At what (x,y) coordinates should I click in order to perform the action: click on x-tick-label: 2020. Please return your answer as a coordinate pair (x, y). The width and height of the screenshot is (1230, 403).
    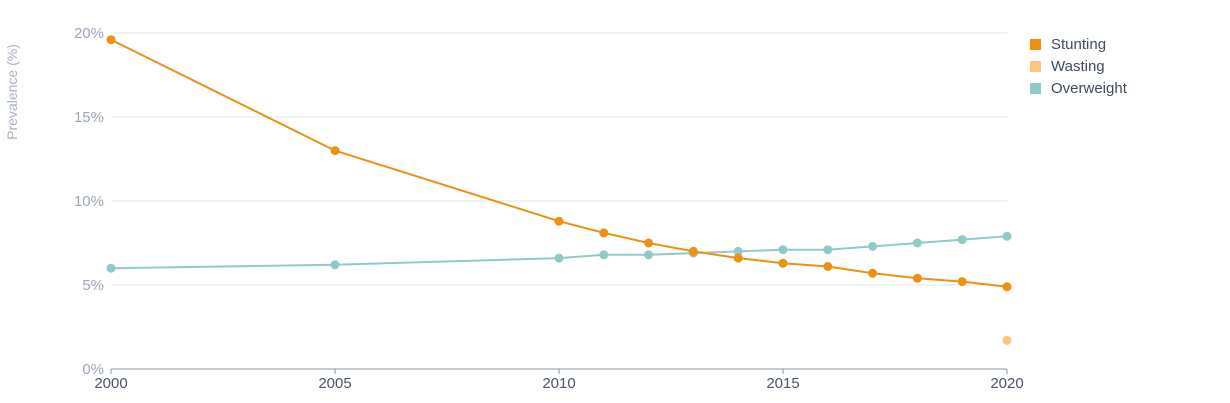
    Looking at the image, I should click on (1006, 383).